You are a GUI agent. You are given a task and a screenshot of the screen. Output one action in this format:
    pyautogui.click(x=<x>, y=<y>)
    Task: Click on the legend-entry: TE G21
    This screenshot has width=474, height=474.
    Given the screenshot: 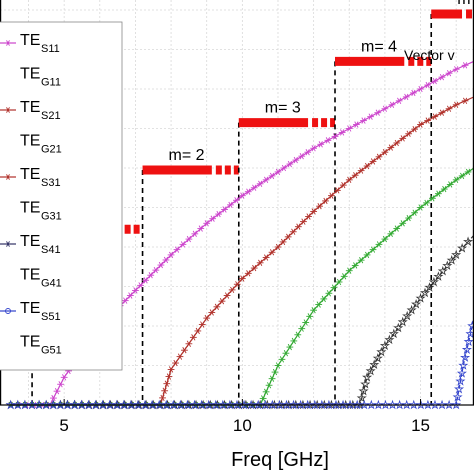 What is the action you would take?
    pyautogui.click(x=41, y=144)
    